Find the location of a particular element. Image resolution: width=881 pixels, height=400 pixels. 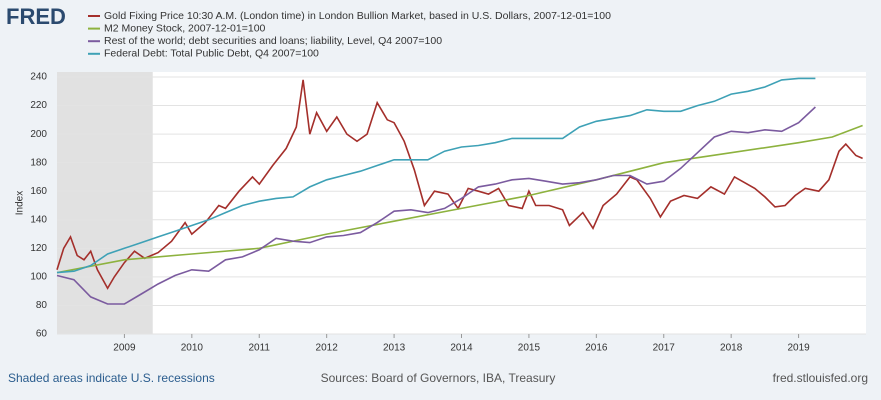

x-tick-label: 2019 is located at coordinates (798, 348).